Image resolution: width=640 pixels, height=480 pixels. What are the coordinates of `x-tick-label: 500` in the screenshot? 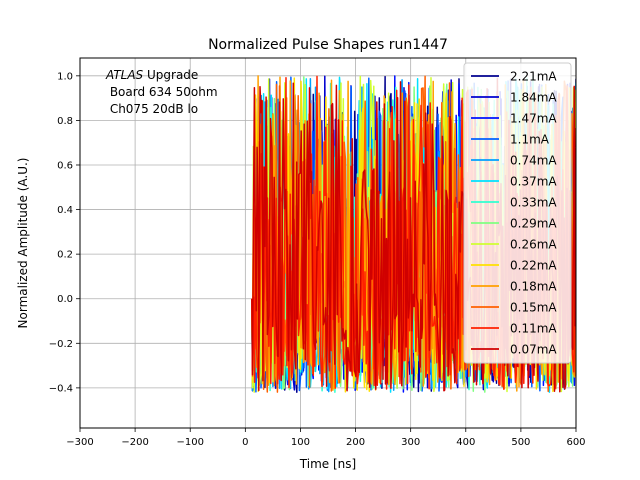 It's located at (520, 442).